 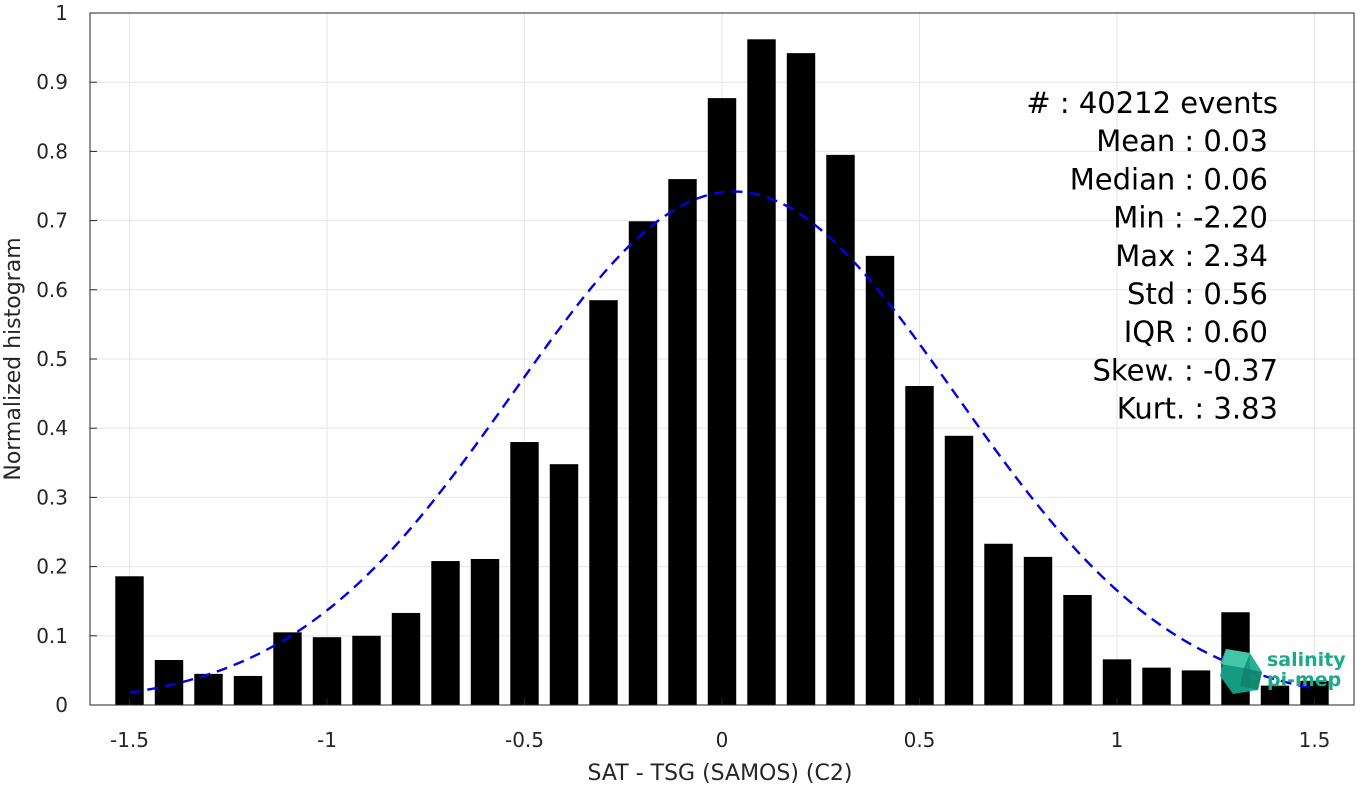 What do you see at coordinates (52, 82) in the screenshot?
I see `y-tick-label: 0.9` at bounding box center [52, 82].